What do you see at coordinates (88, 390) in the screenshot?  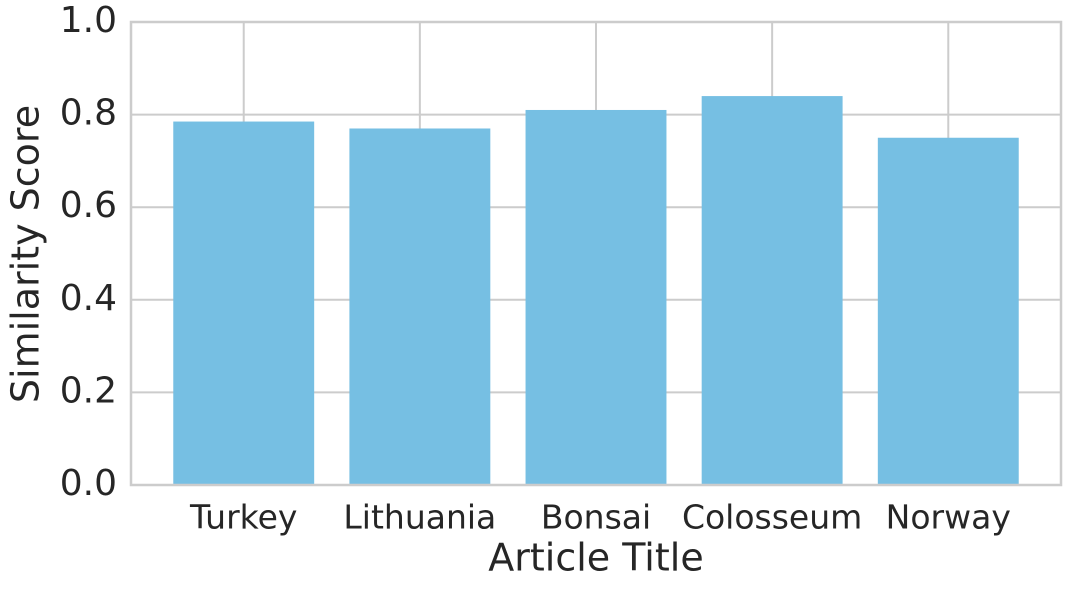 I see `y-tick-label: 0.2` at bounding box center [88, 390].